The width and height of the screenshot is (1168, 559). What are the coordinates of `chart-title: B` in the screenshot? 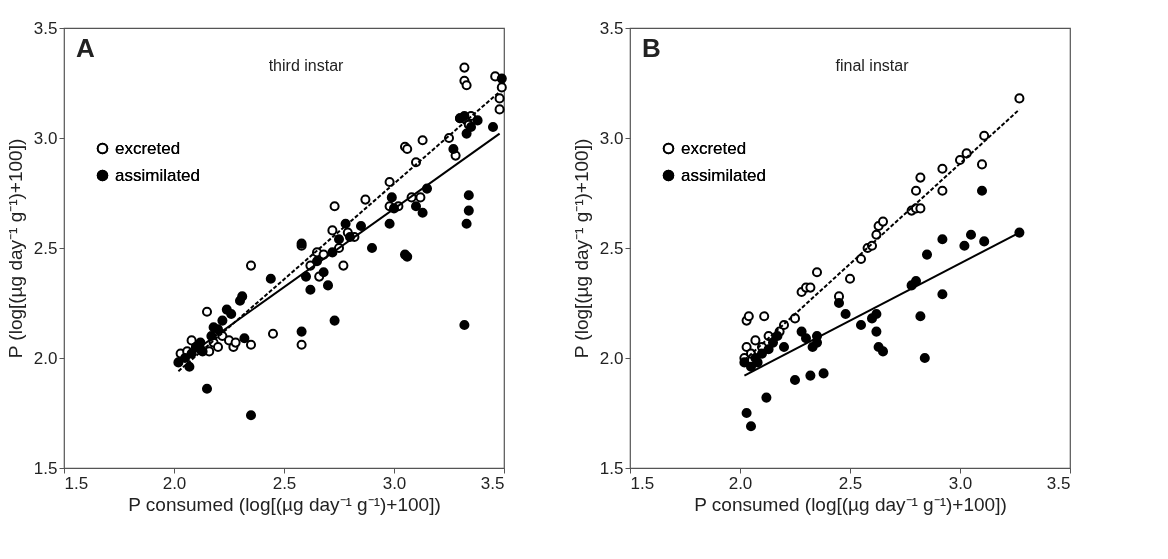 It's located at (651, 48).